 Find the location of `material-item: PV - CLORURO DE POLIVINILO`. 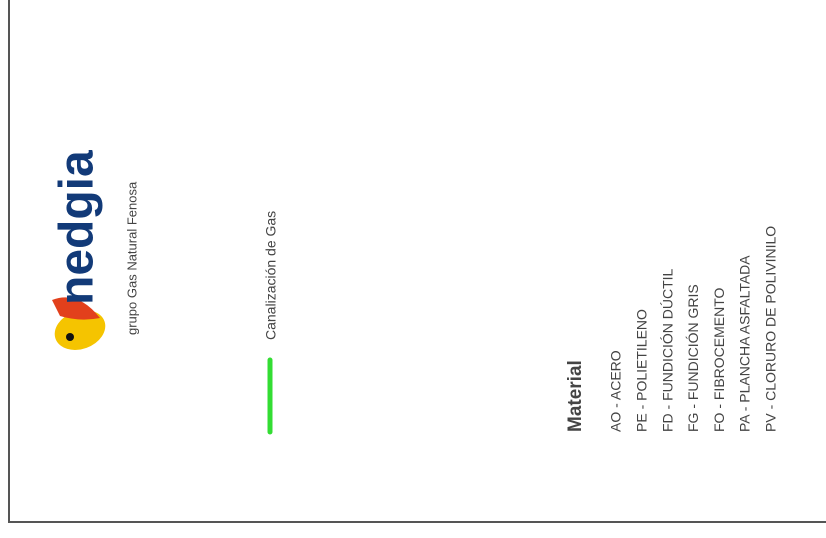

material-item: PV - CLORURO DE POLIVINILO is located at coordinates (771, 329).